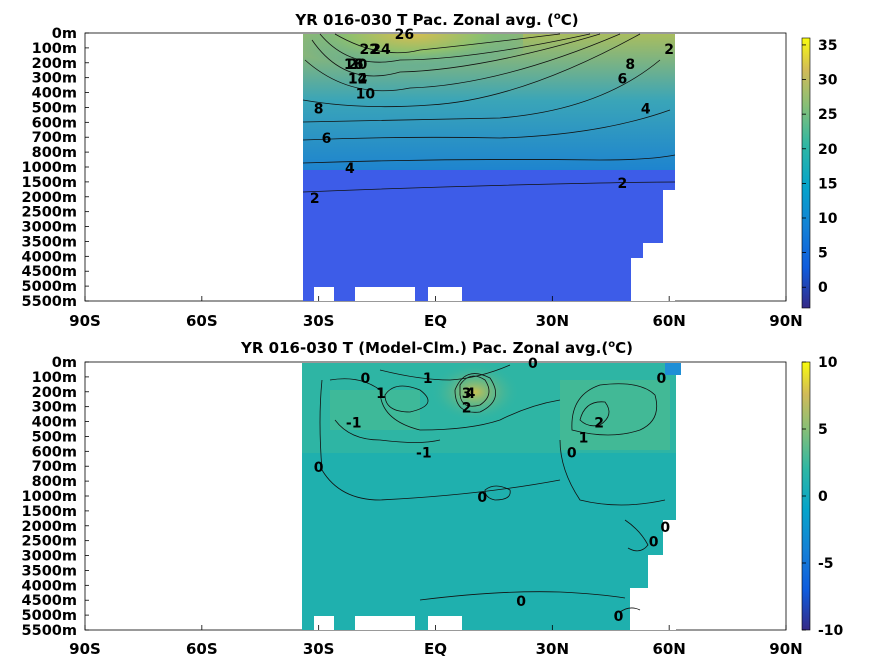 Image resolution: width=875 pixels, height=656 pixels. I want to click on colorbar-tick-label: 35, so click(827, 46).